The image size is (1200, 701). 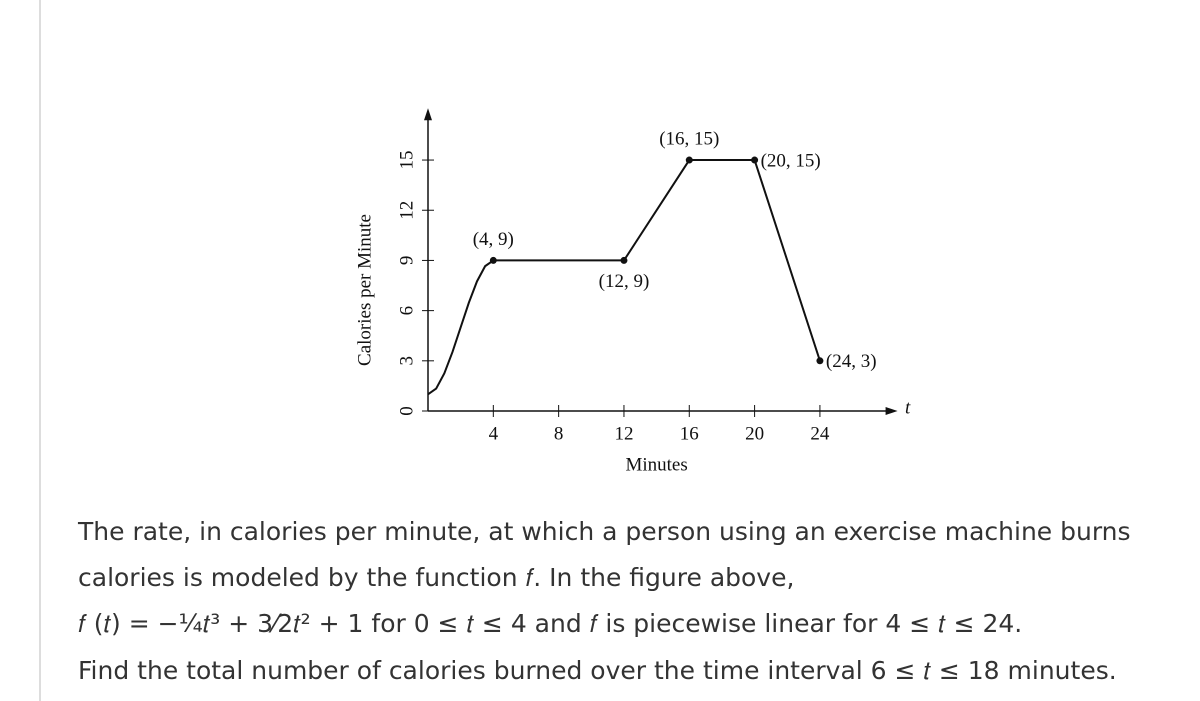 I want to click on x-arrow, so click(x=891, y=411).